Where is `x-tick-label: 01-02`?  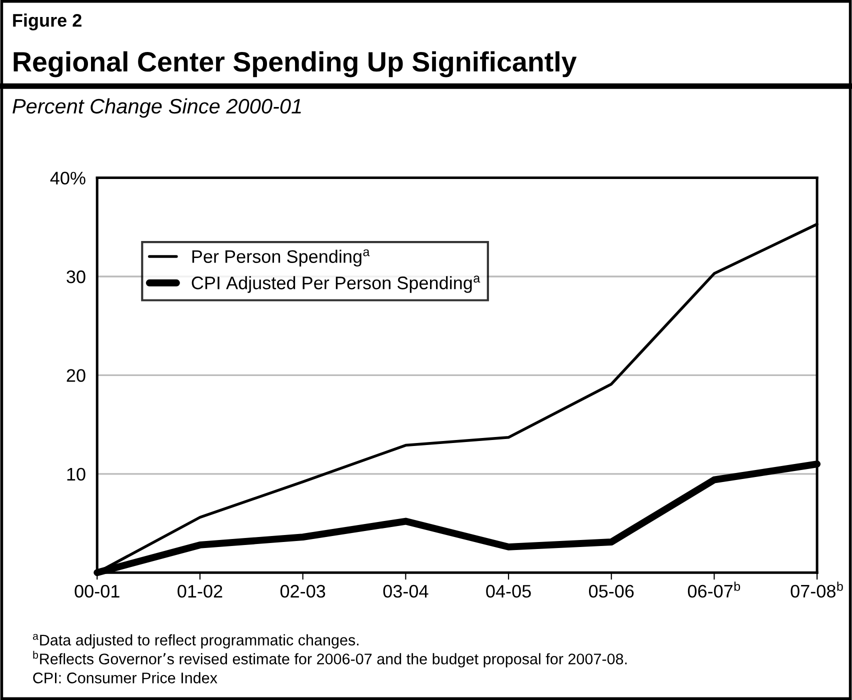 x-tick-label: 01-02 is located at coordinates (200, 591).